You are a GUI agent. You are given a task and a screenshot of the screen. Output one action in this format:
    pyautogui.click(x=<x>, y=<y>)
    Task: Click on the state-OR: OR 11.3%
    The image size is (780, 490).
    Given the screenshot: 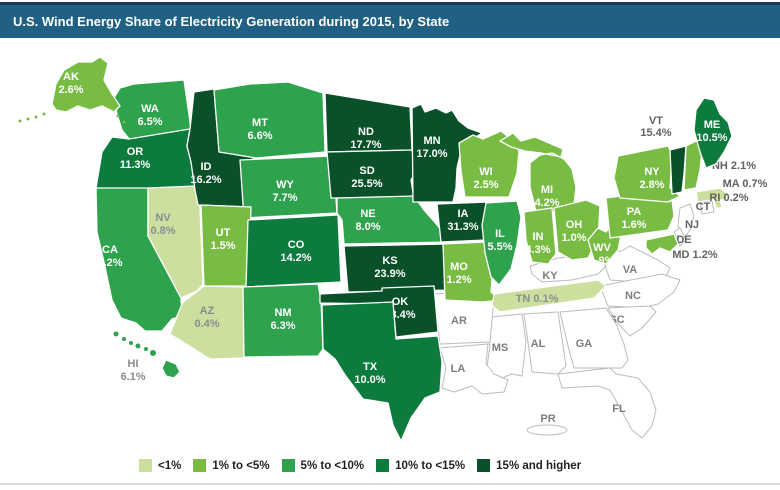 What is the action you would take?
    pyautogui.click(x=146, y=160)
    